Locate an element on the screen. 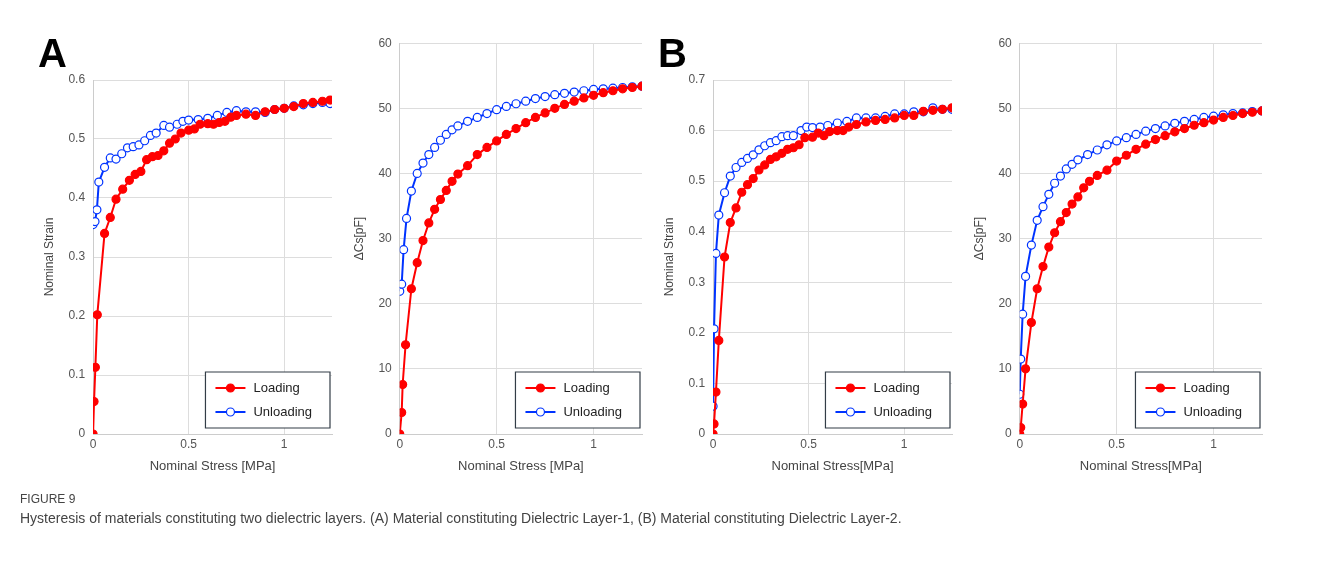  y-tick-label: 0.7 is located at coordinates (697, 79).